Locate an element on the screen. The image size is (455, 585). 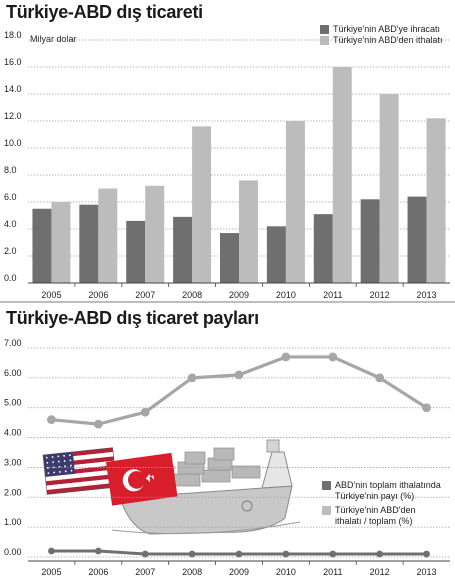
usa-flag-icon is located at coordinates (80, 471).